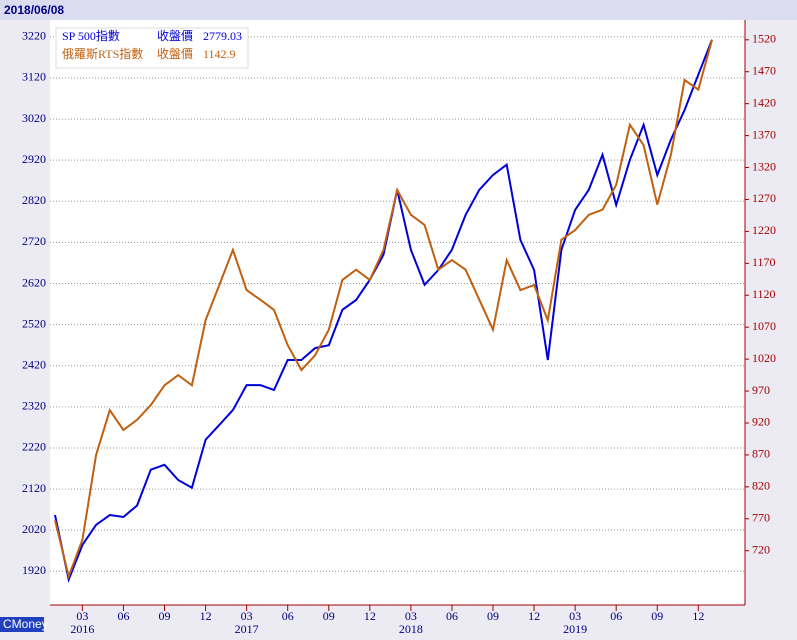  I want to click on date: 2018/06/08, so click(34, 10).